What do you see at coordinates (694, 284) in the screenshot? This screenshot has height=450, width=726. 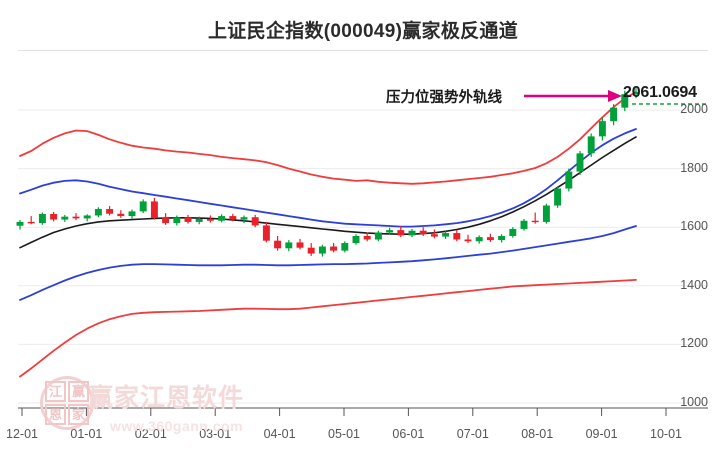 I see `y-axis-tick-label: 1400` at bounding box center [694, 284].